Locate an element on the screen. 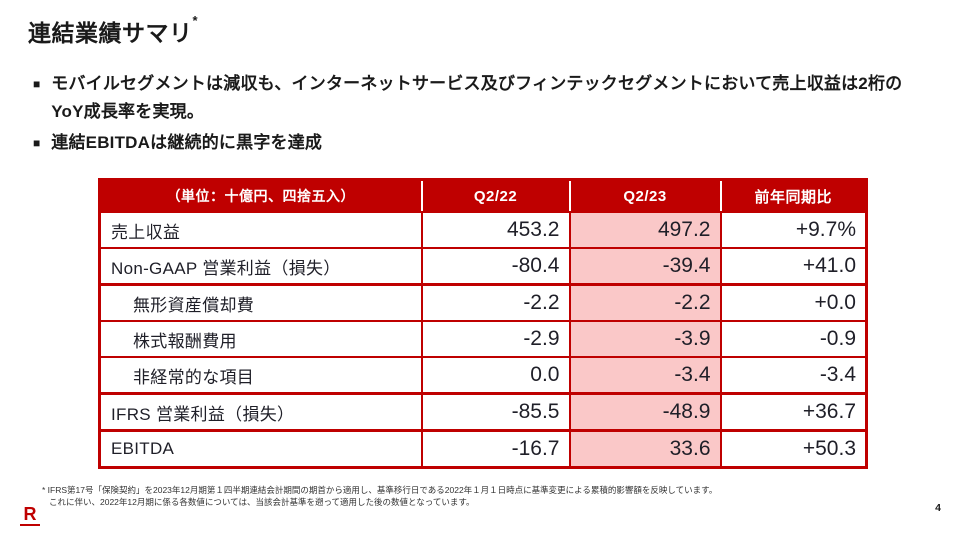  table-row-nonrecurring: 非経常的な項目 0.0 -3.4 -3.4 is located at coordinates (482, 375).